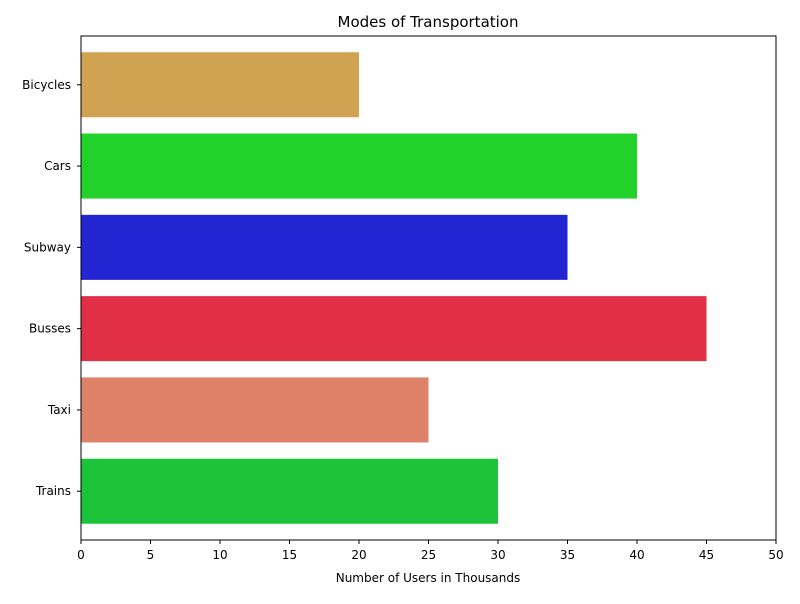 The image size is (800, 604). What do you see at coordinates (428, 578) in the screenshot?
I see `x-axis-label: Number of Users in Thousands` at bounding box center [428, 578].